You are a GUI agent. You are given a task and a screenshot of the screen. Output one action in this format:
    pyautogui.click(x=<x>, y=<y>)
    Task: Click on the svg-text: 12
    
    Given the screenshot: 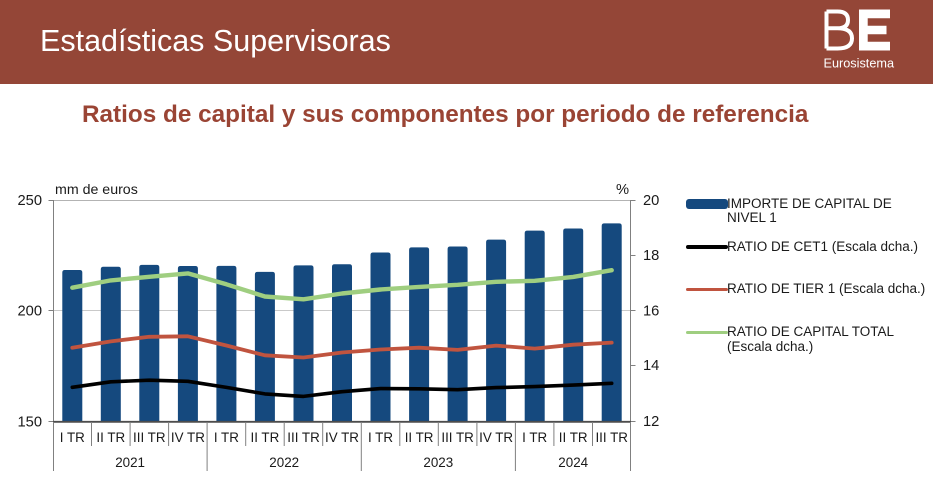 What is the action you would take?
    pyautogui.click(x=651, y=422)
    